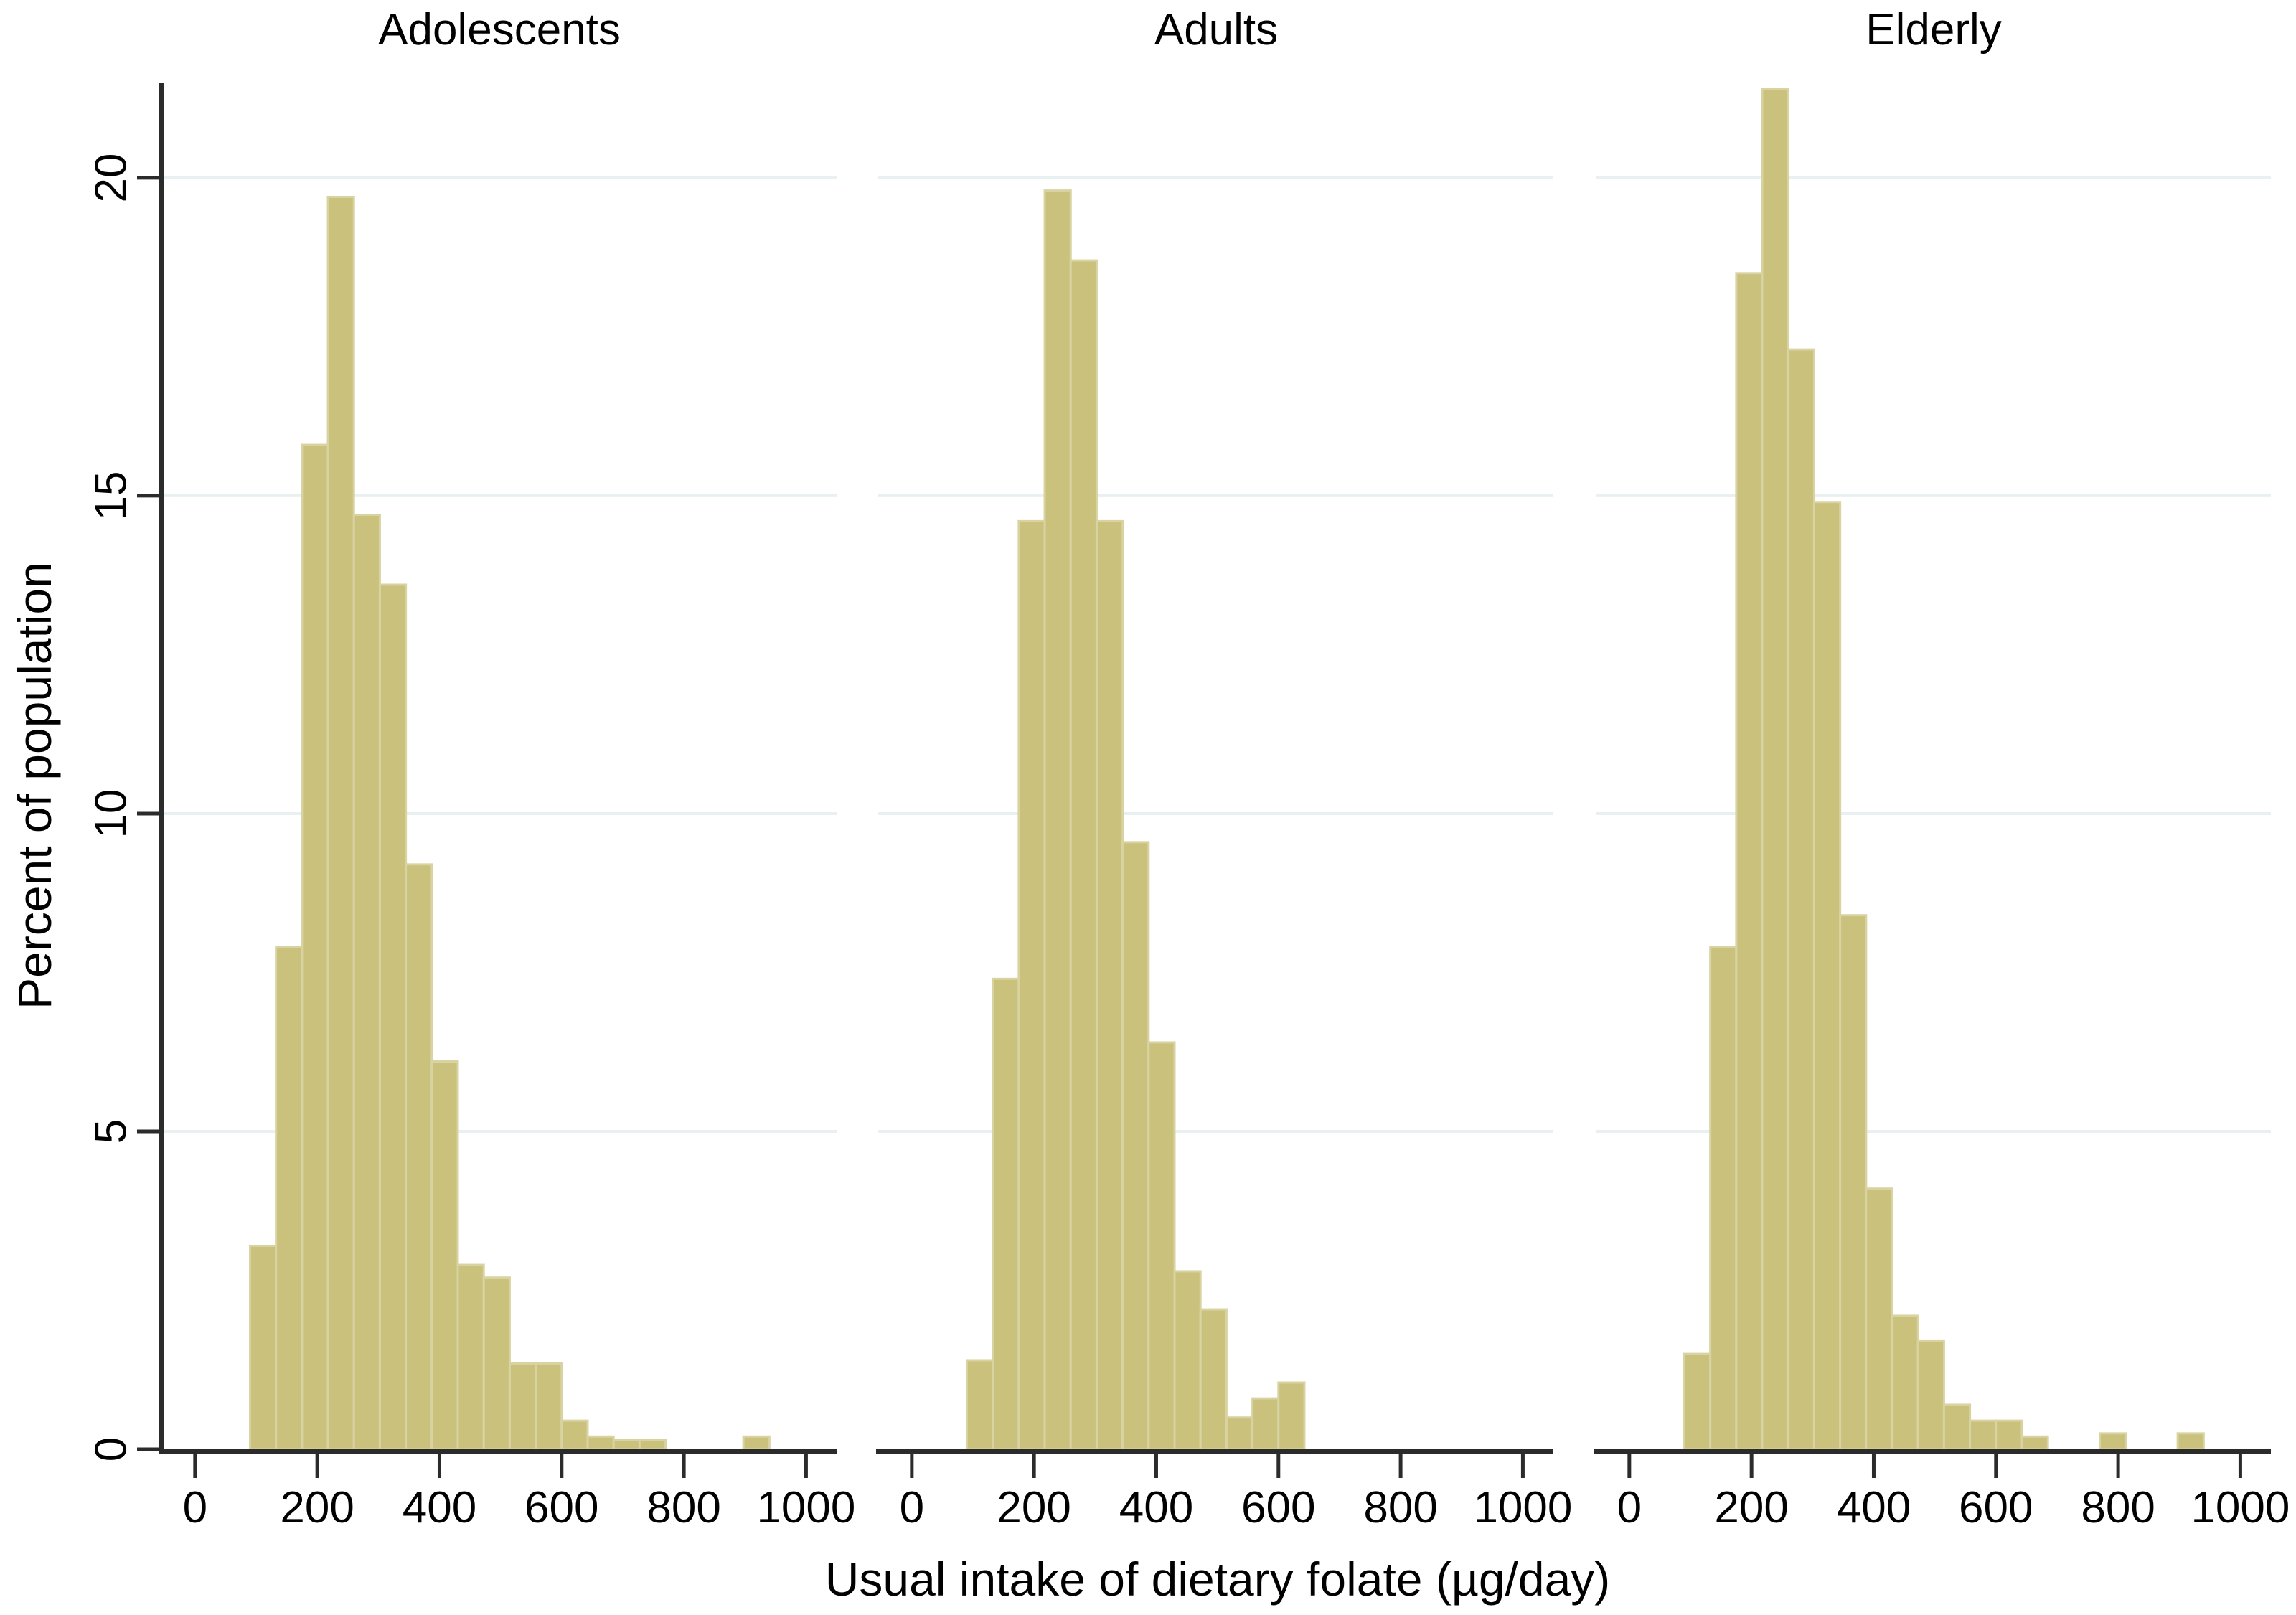 This screenshot has height=1615, width=2296. I want to click on y-tick-label-10: 10, so click(111, 814).